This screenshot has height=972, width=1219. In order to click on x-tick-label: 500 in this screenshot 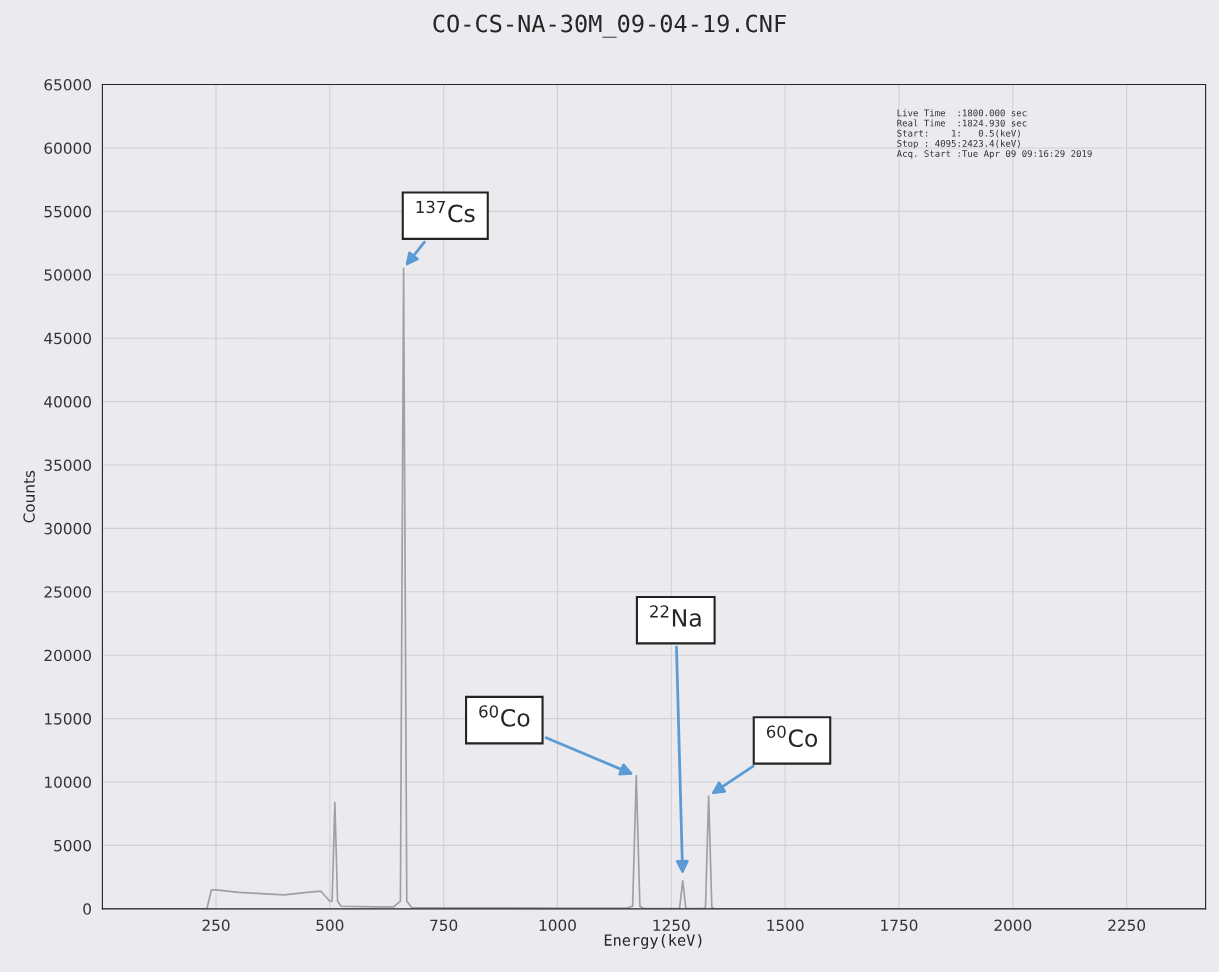, I will do `click(330, 925)`.